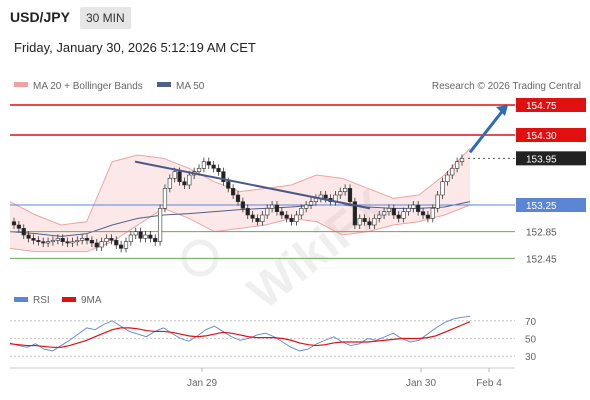 This screenshot has height=400, width=590. I want to click on ma50-legend-swatch, so click(164, 84).